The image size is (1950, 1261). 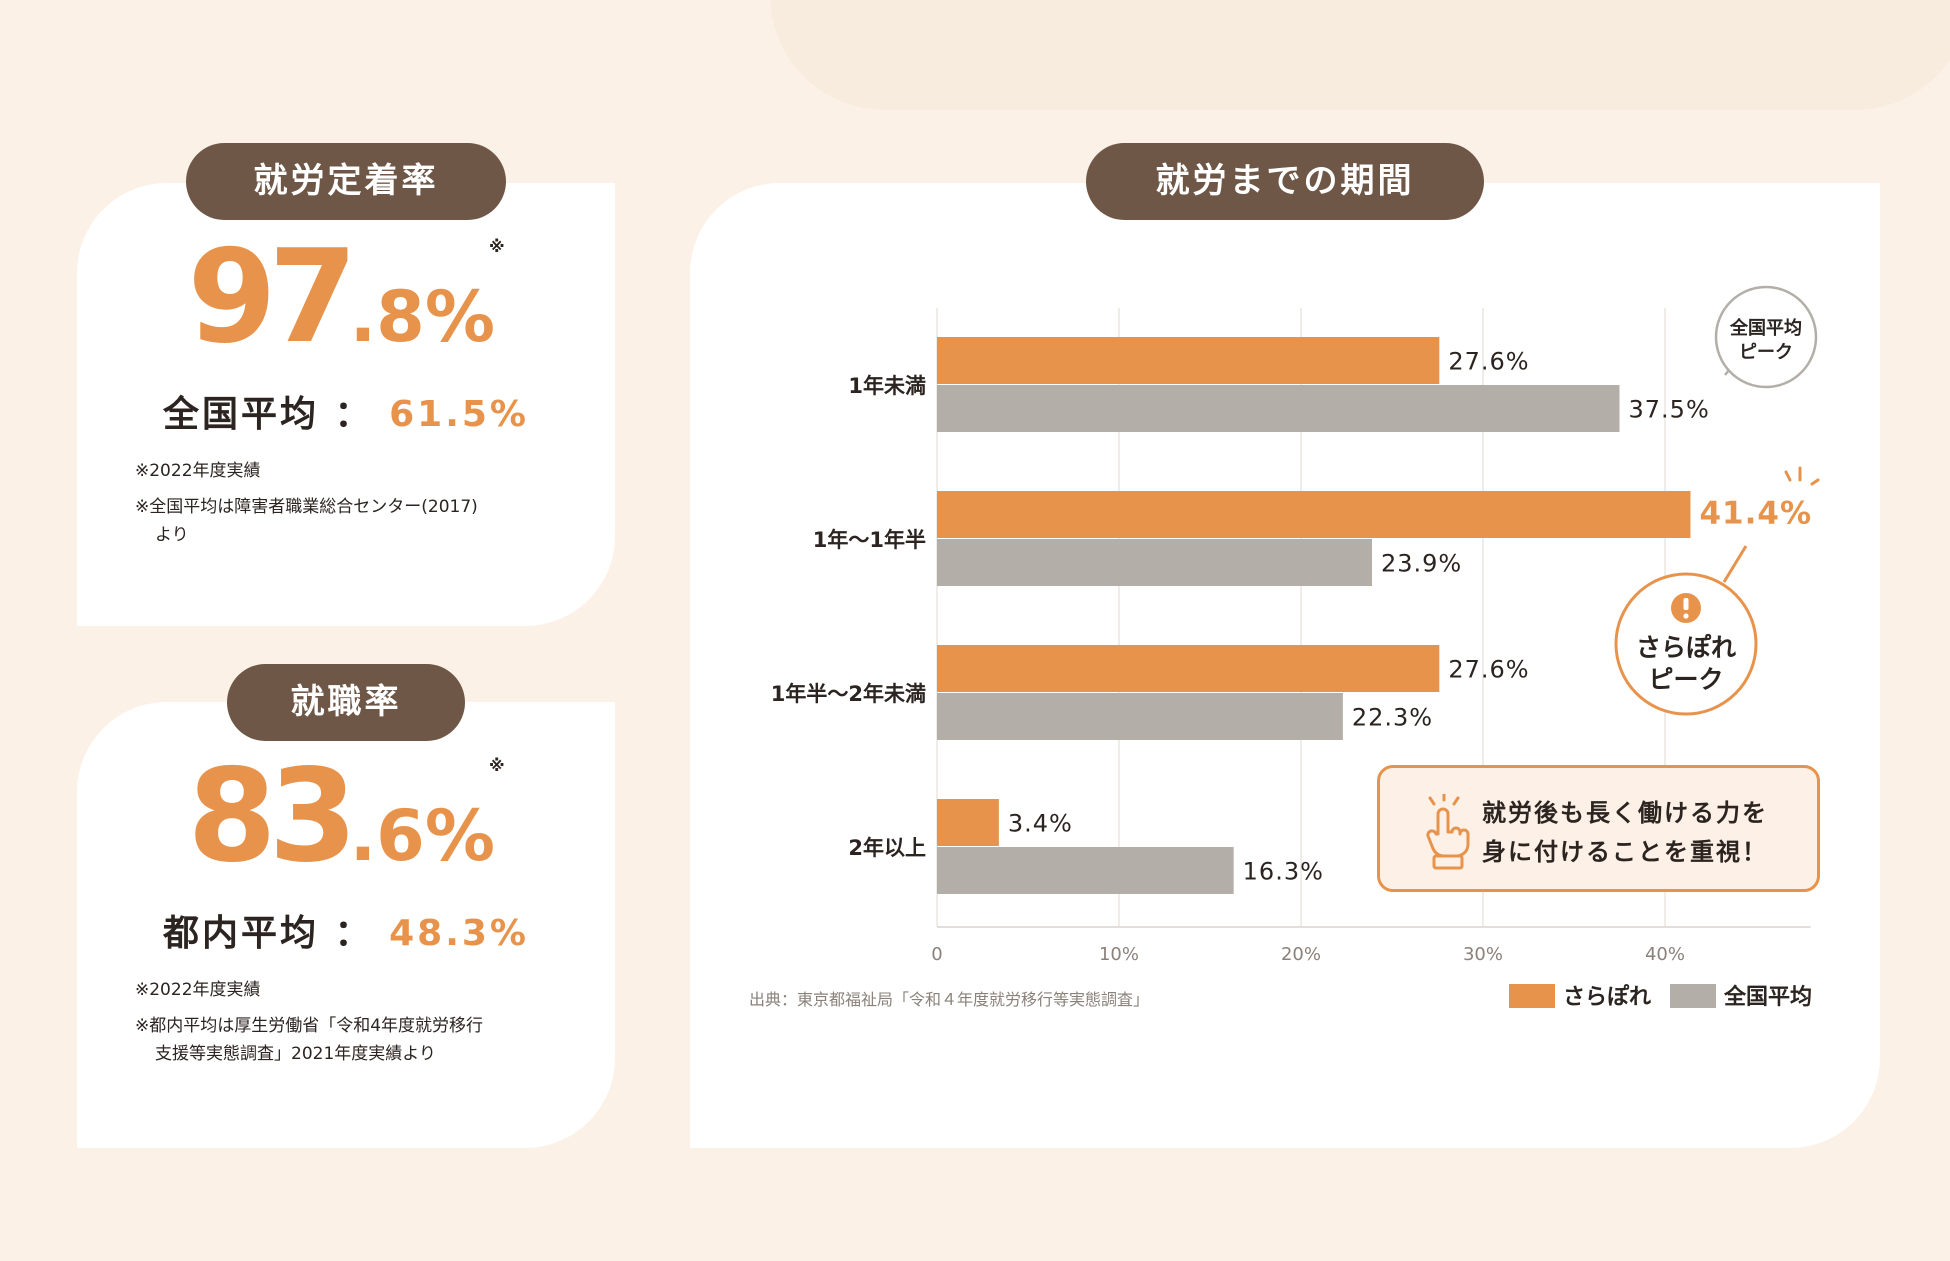 What do you see at coordinates (1625, 852) in the screenshot?
I see `callout-line-2: 身に付けることを重視！` at bounding box center [1625, 852].